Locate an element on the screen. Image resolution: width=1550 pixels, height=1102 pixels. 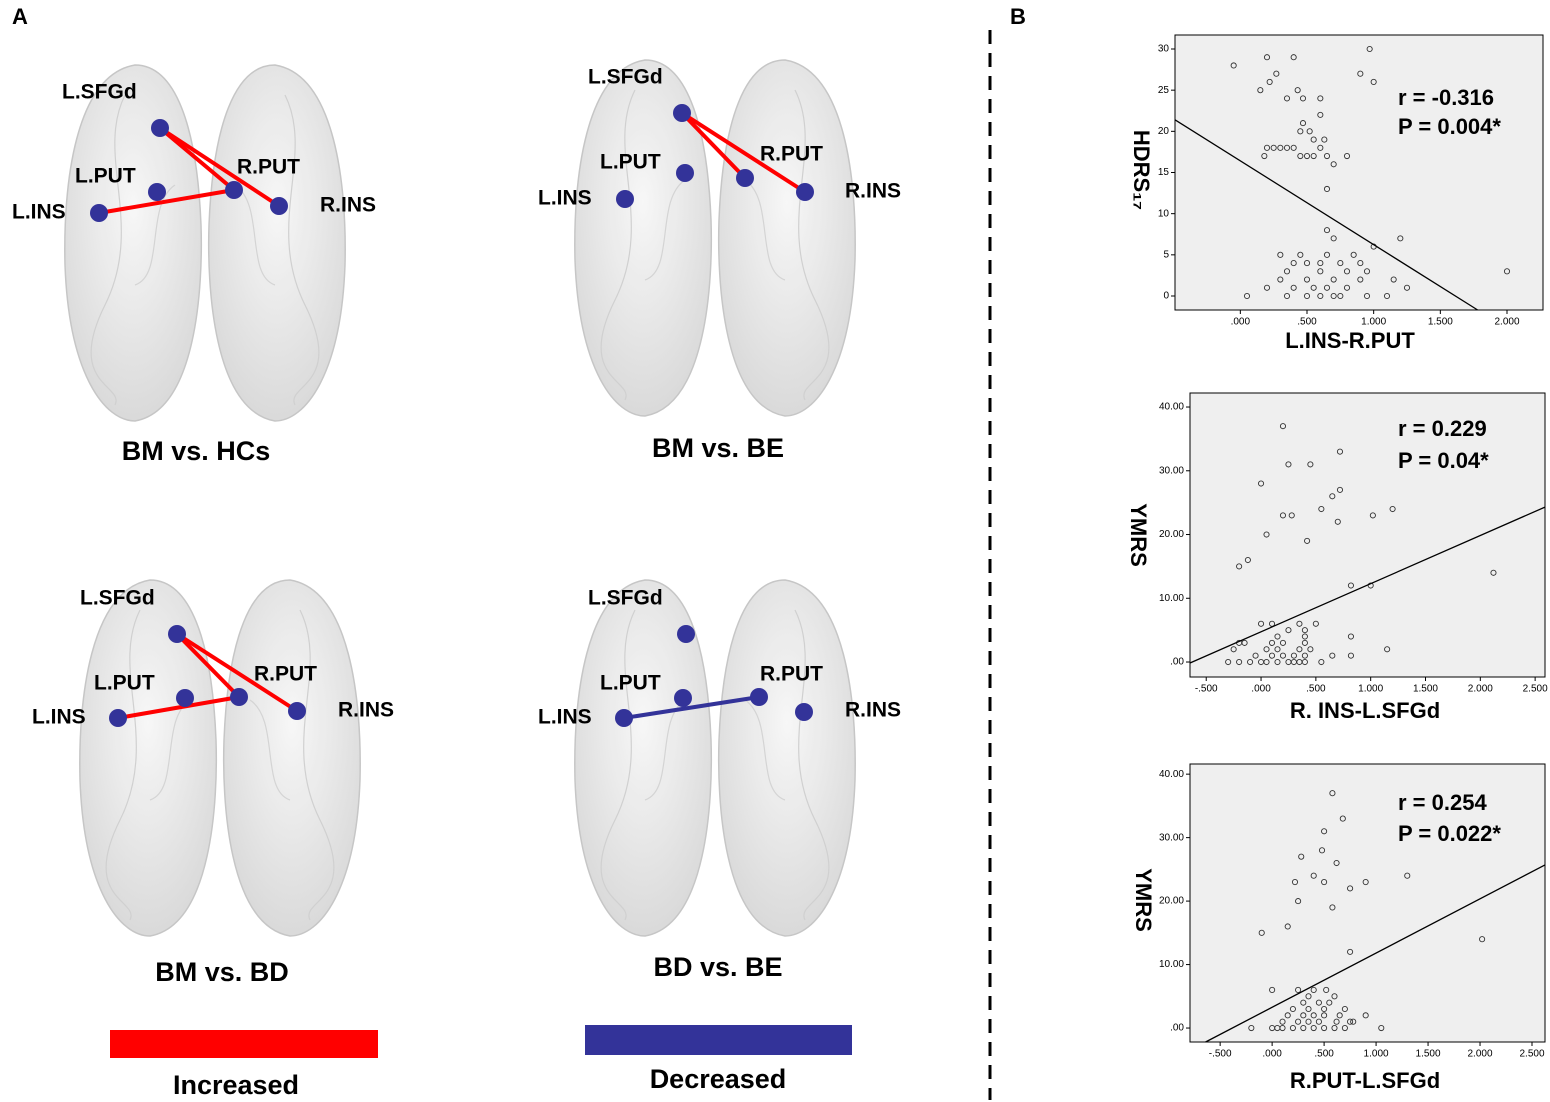
x-tick-label: 2.000 is located at coordinates (1480, 1054).